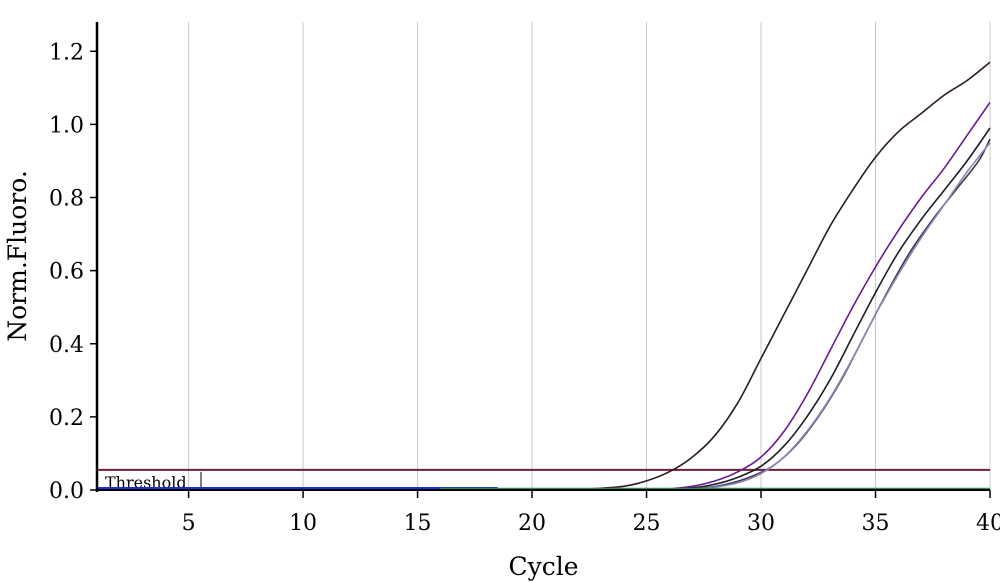 The image size is (1000, 582). I want to click on x-tick-label: 35, so click(876, 523).